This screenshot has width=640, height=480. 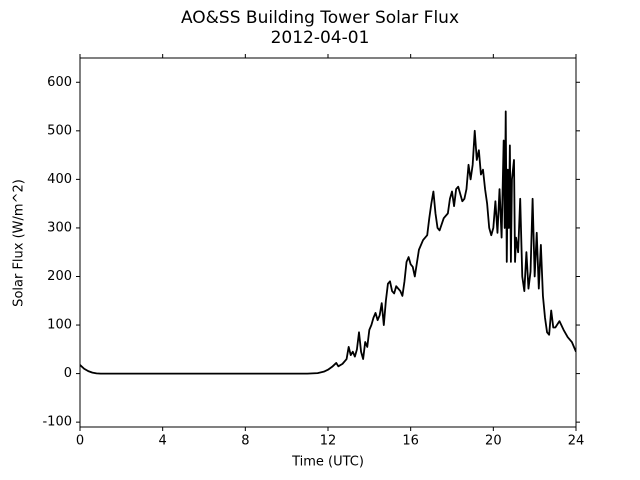 What do you see at coordinates (59, 82) in the screenshot?
I see `y-tick-label: 600` at bounding box center [59, 82].